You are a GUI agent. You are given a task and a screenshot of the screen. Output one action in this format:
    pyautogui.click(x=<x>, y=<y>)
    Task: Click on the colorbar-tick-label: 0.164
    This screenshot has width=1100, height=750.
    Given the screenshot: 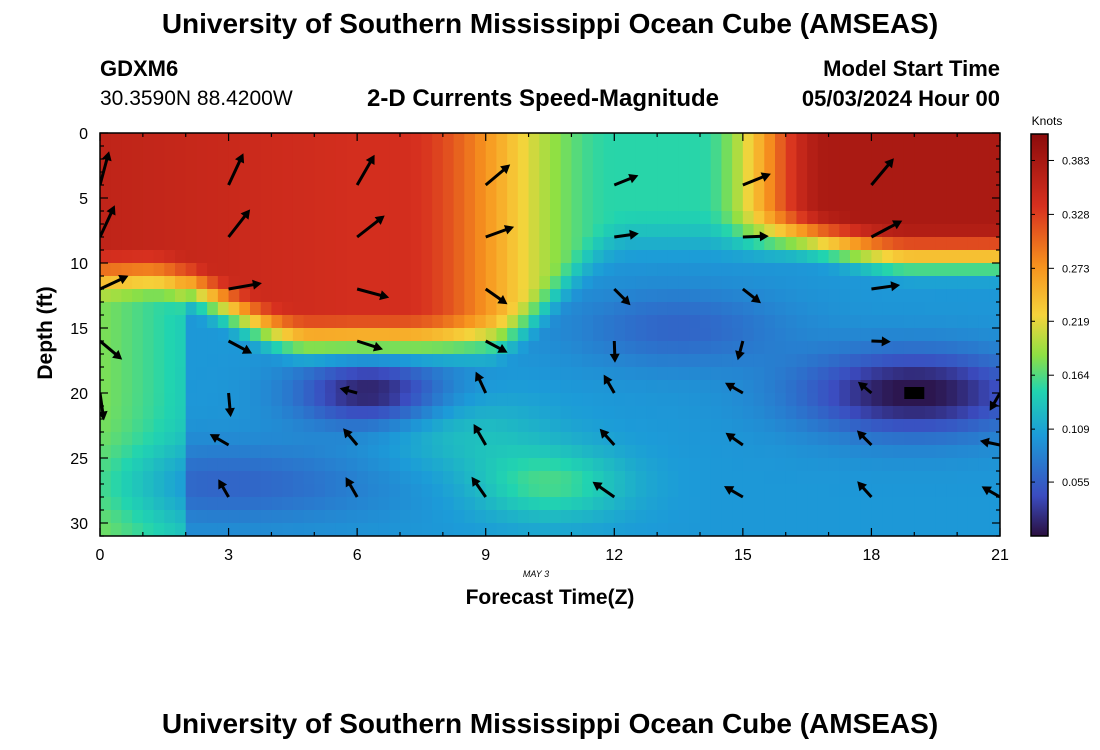 What is the action you would take?
    pyautogui.click(x=1076, y=376)
    